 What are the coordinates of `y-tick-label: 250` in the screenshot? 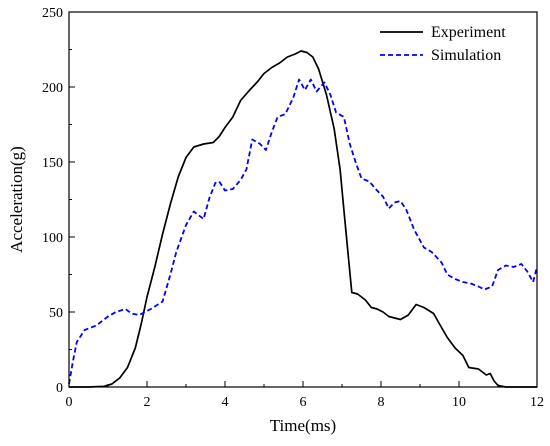 It's located at (52, 13).